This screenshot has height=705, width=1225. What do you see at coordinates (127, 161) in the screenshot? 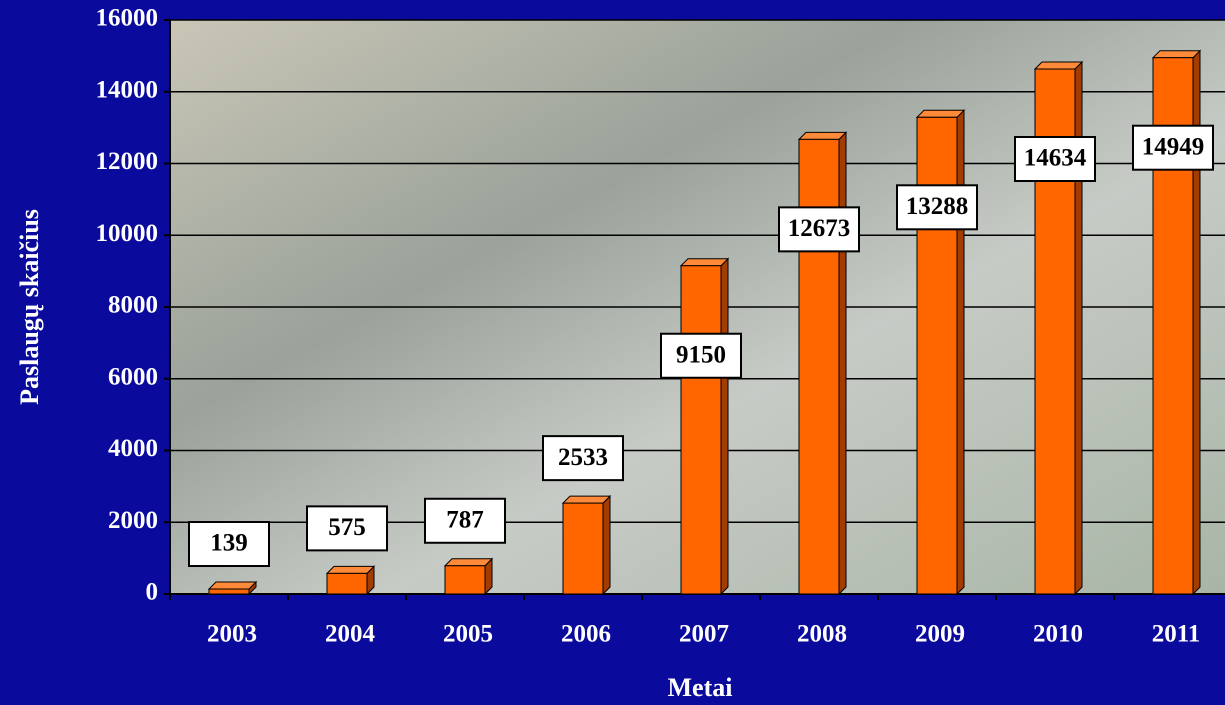
I see `y-tick-label: 12000` at bounding box center [127, 161].